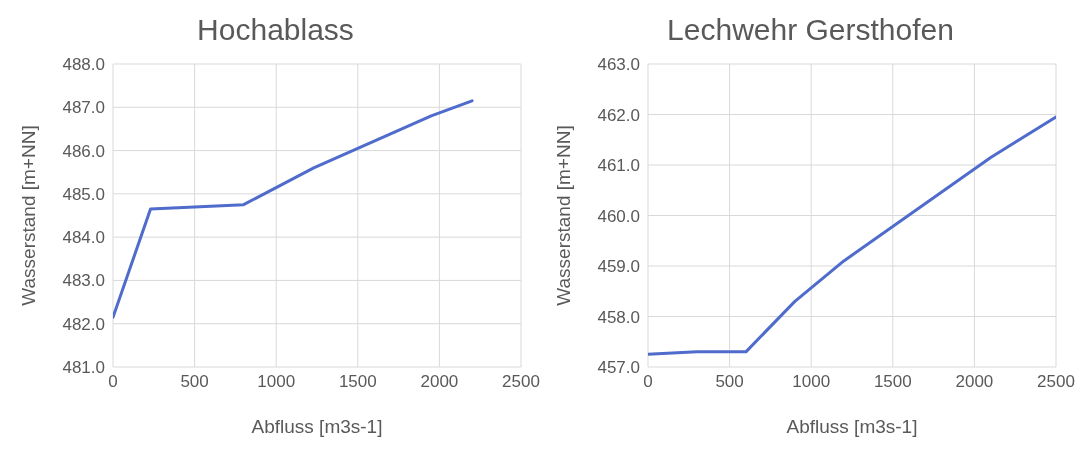 This screenshot has width=1087, height=456. I want to click on y-tick-label: 460.0, so click(618, 216).